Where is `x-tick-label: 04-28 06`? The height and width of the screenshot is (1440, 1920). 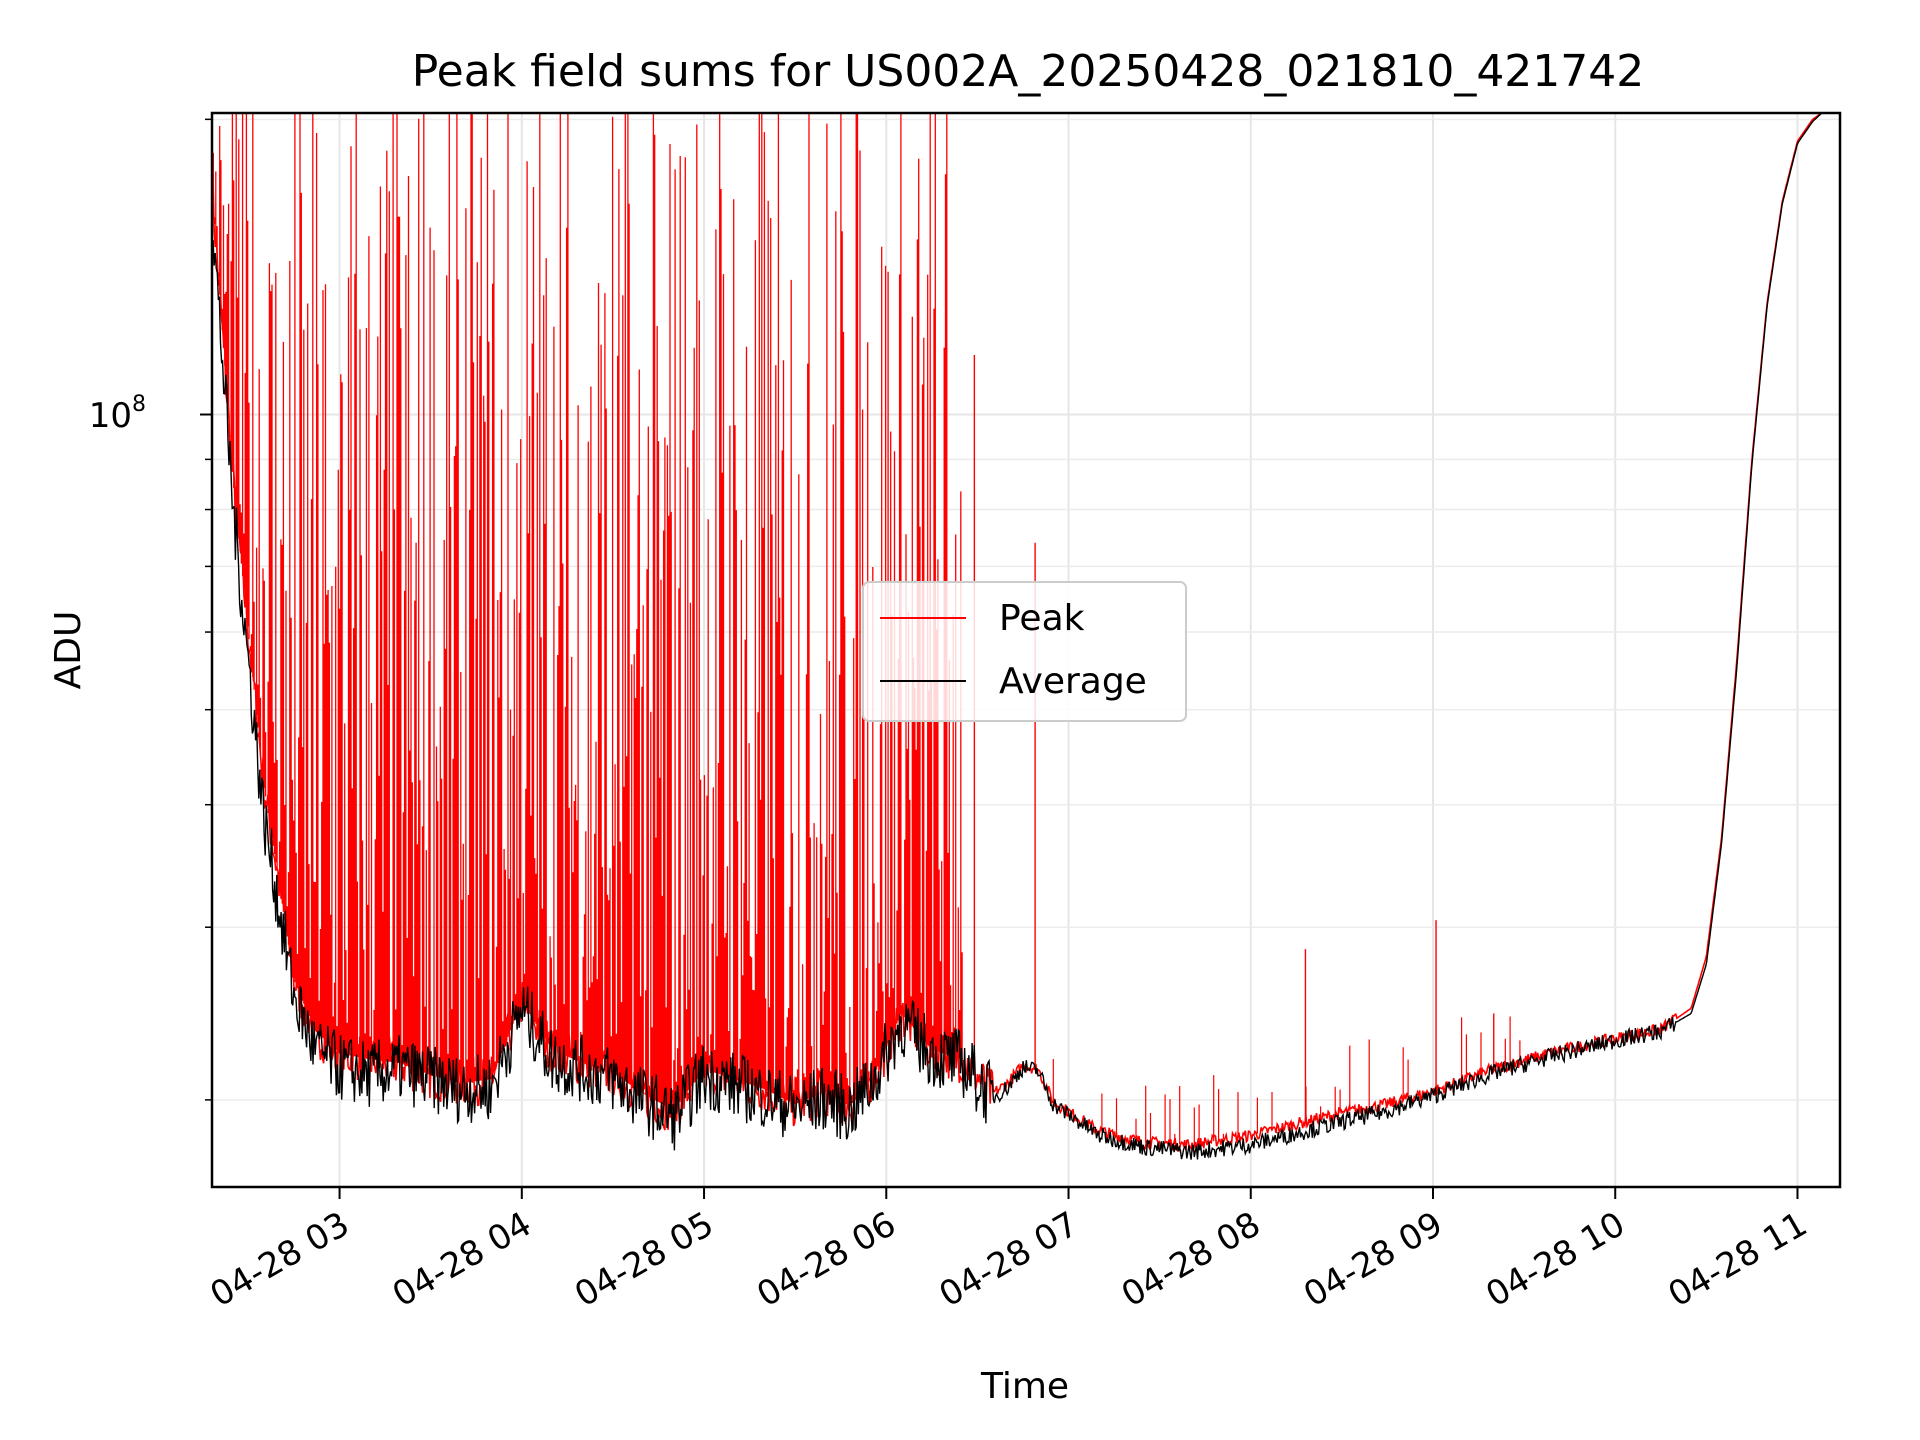 x-tick-label: 04-28 06 is located at coordinates (826, 1259).